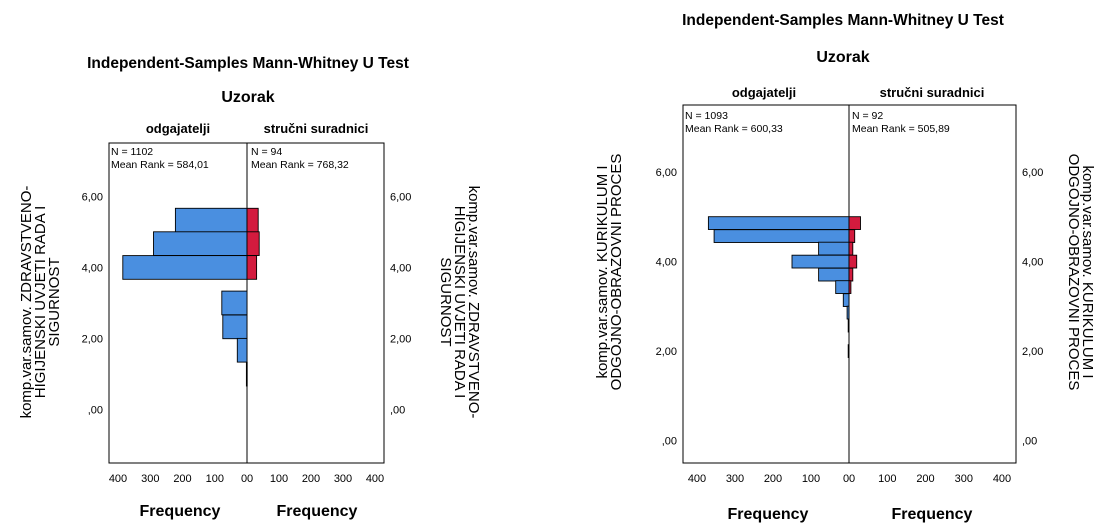 The image size is (1108, 523). I want to click on y-label-right-line2: HIGIJENSKI UVJETI RADA I, so click(459, 302).